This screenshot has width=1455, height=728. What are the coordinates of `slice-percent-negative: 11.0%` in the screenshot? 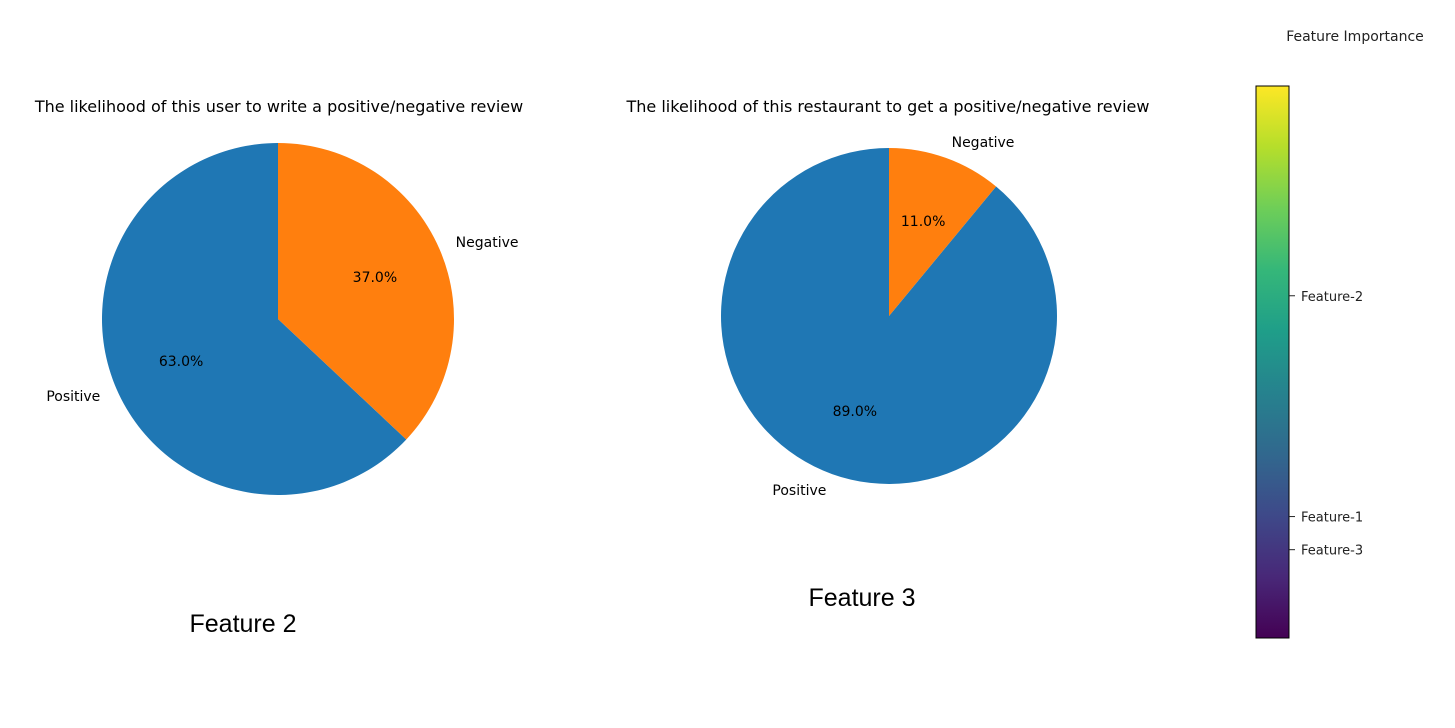 It's located at (923, 222).